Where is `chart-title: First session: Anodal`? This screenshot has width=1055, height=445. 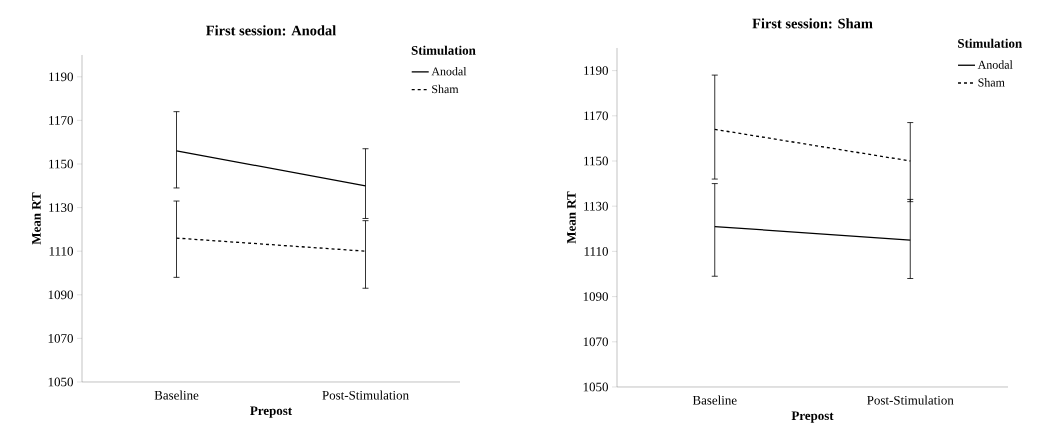
chart-title: First session: Anodal is located at coordinates (271, 30).